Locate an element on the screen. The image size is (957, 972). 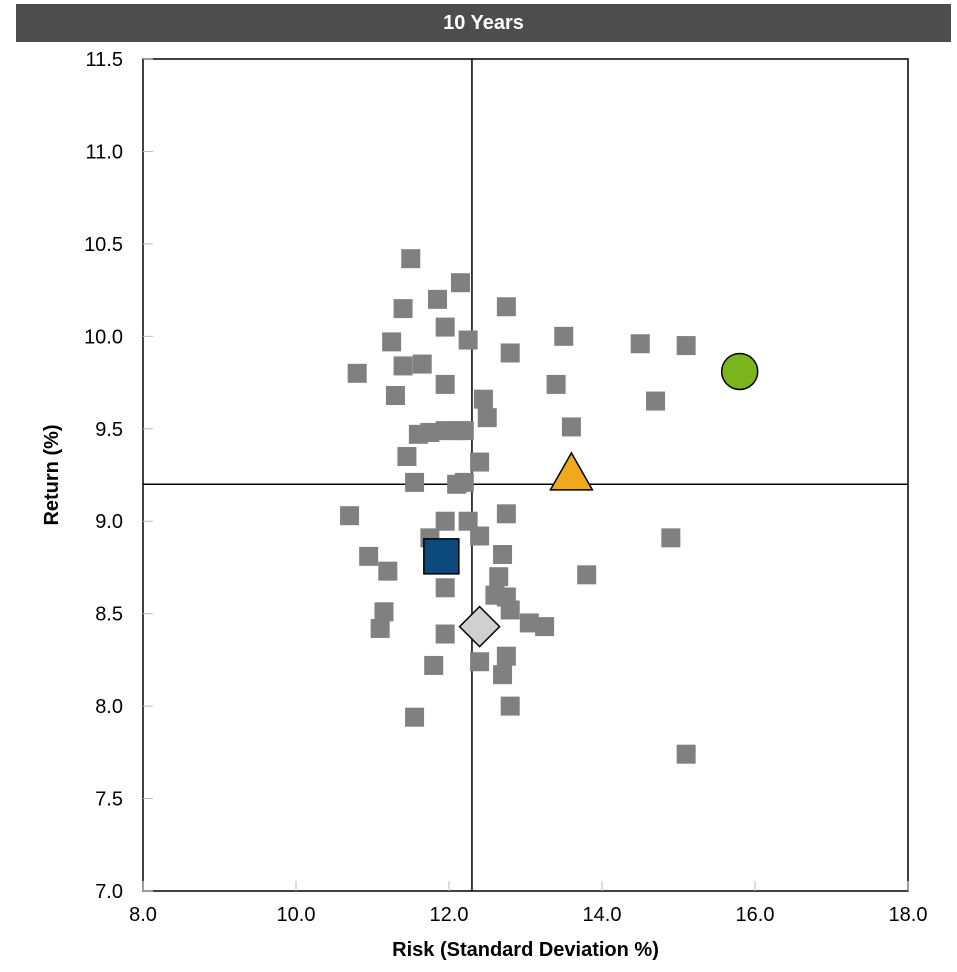
square-marker-point is located at coordinates (441, 556).